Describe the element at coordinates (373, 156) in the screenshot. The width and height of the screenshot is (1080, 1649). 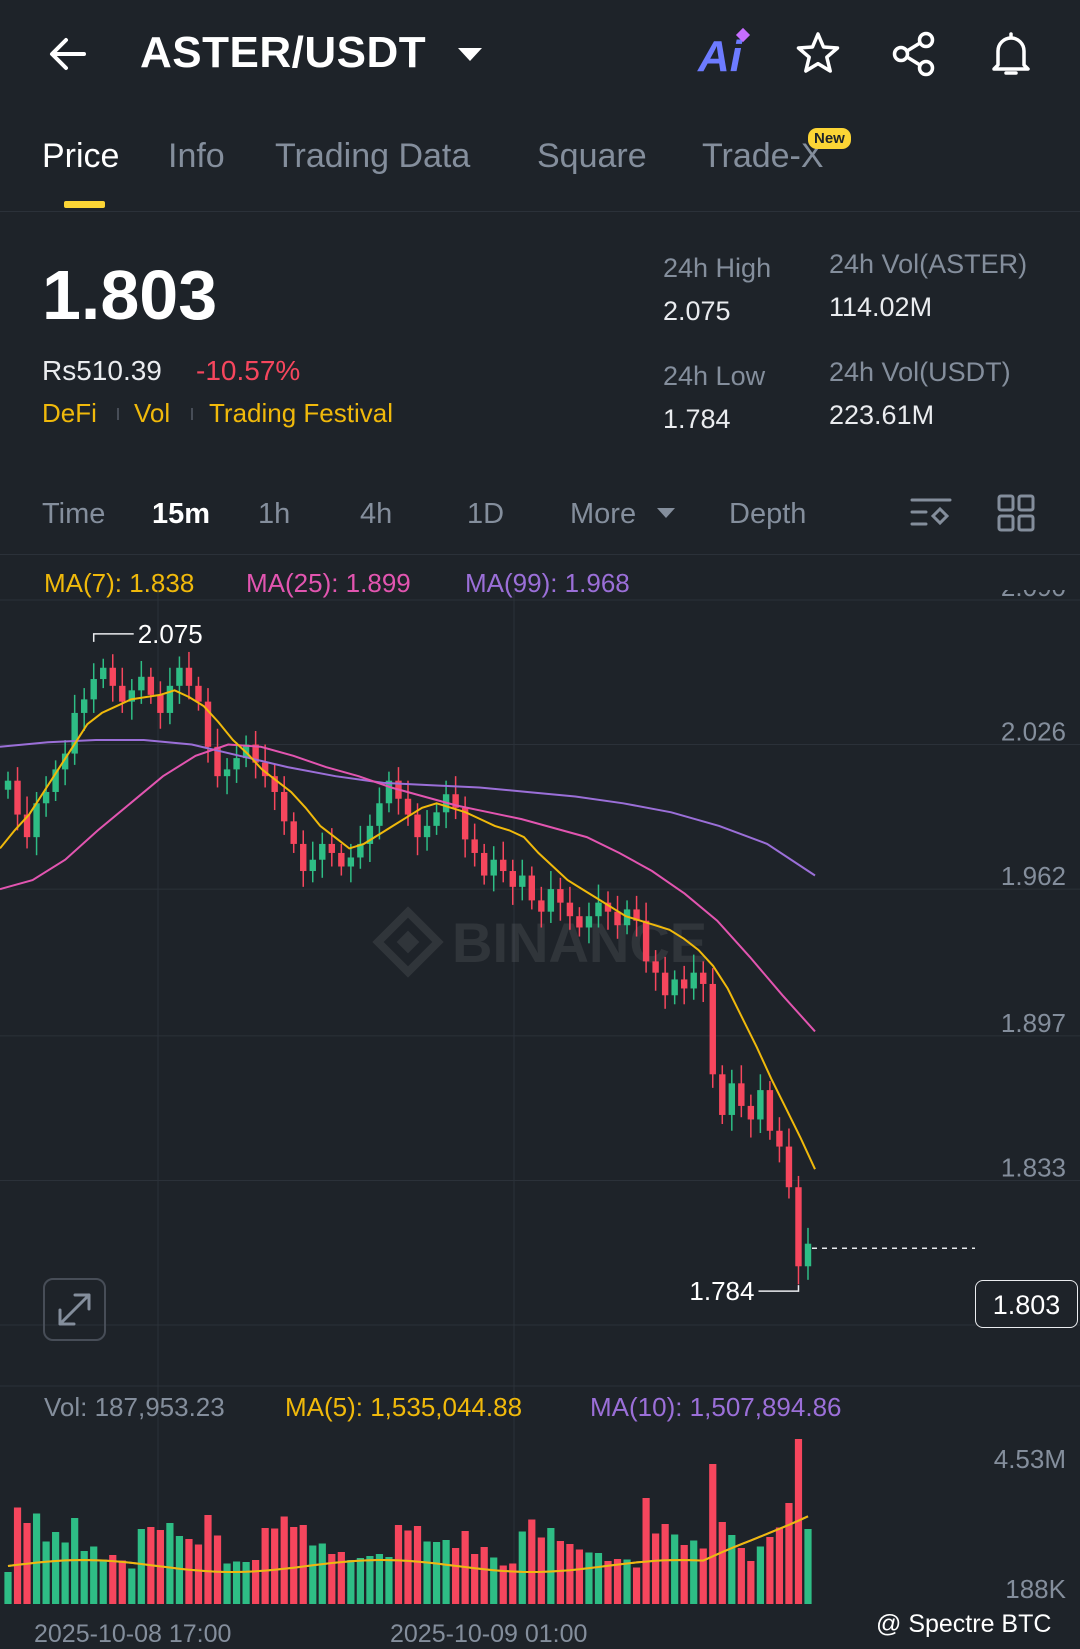
I see `tab-trading-data: Trading Data` at that location.